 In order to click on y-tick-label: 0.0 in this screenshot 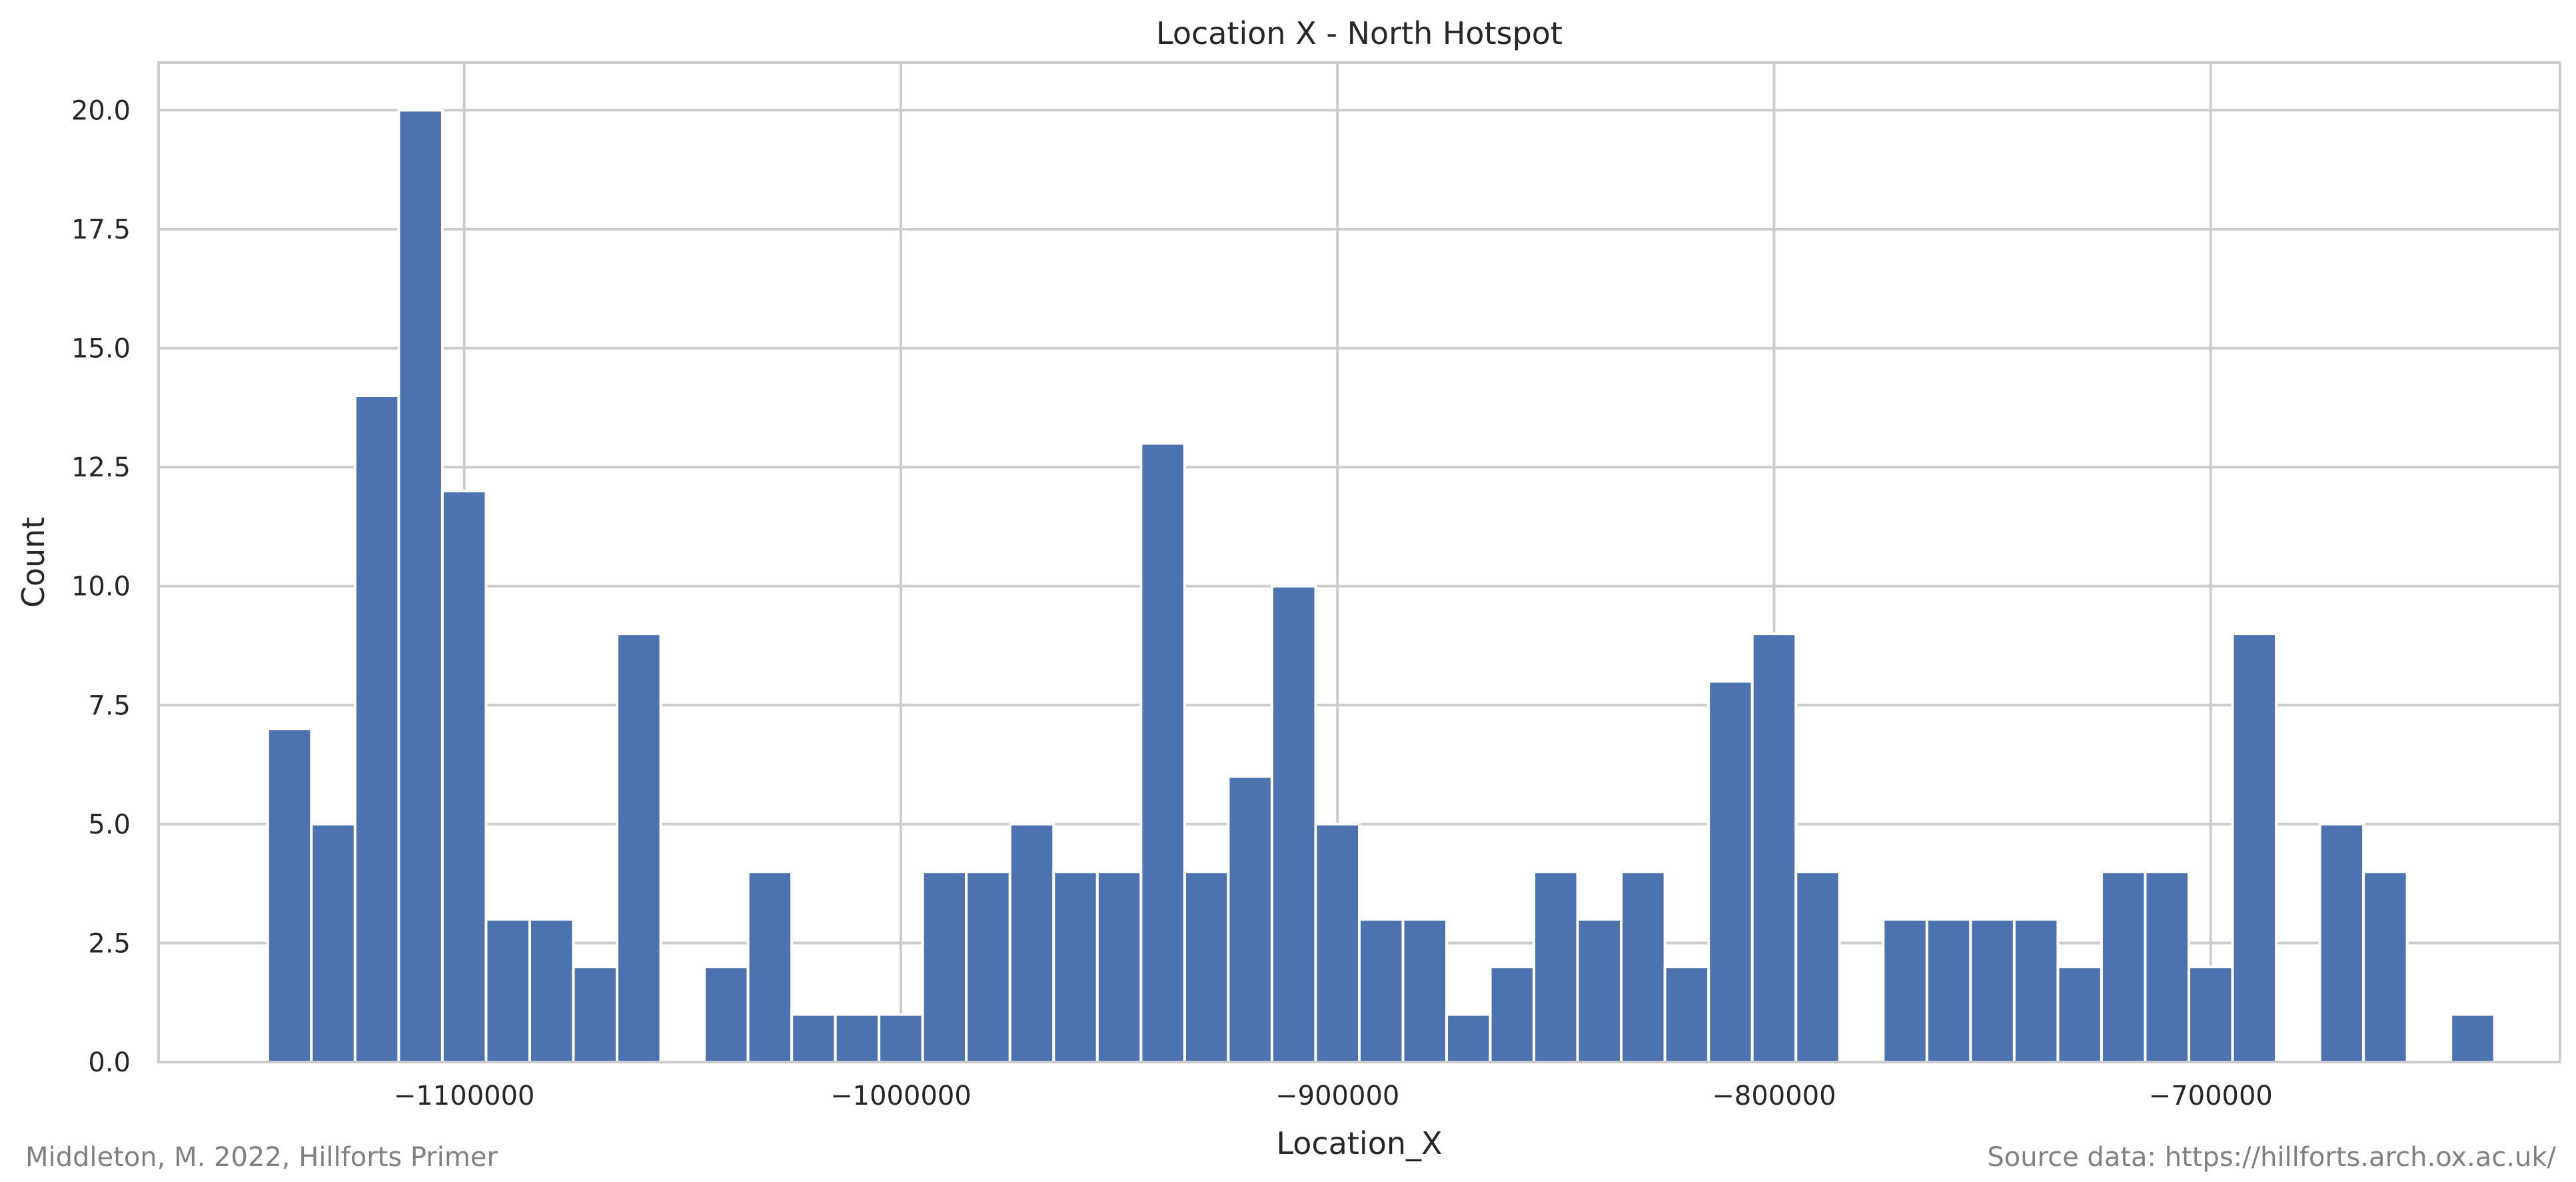, I will do `click(109, 1063)`.